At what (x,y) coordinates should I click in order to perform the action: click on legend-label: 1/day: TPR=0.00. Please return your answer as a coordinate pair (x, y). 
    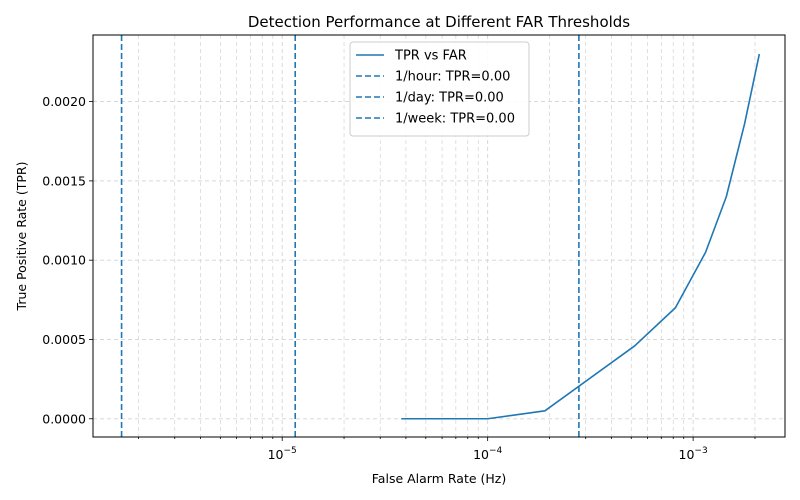
    Looking at the image, I should click on (449, 98).